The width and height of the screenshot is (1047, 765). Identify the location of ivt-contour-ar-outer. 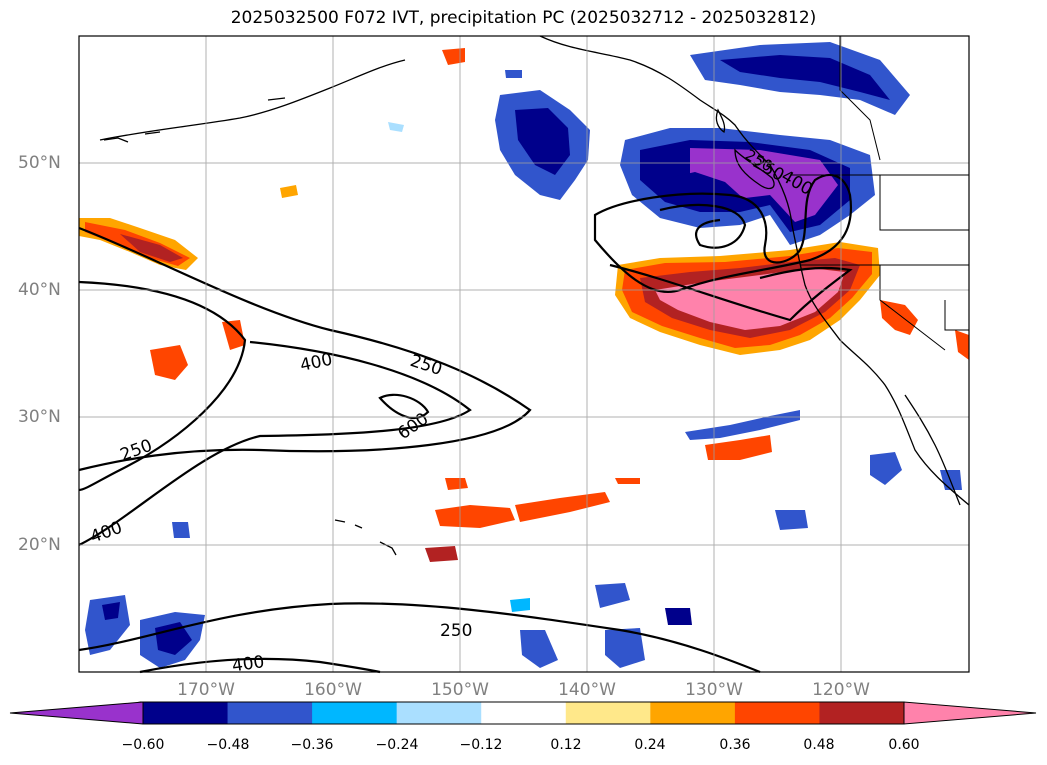
(723, 233).